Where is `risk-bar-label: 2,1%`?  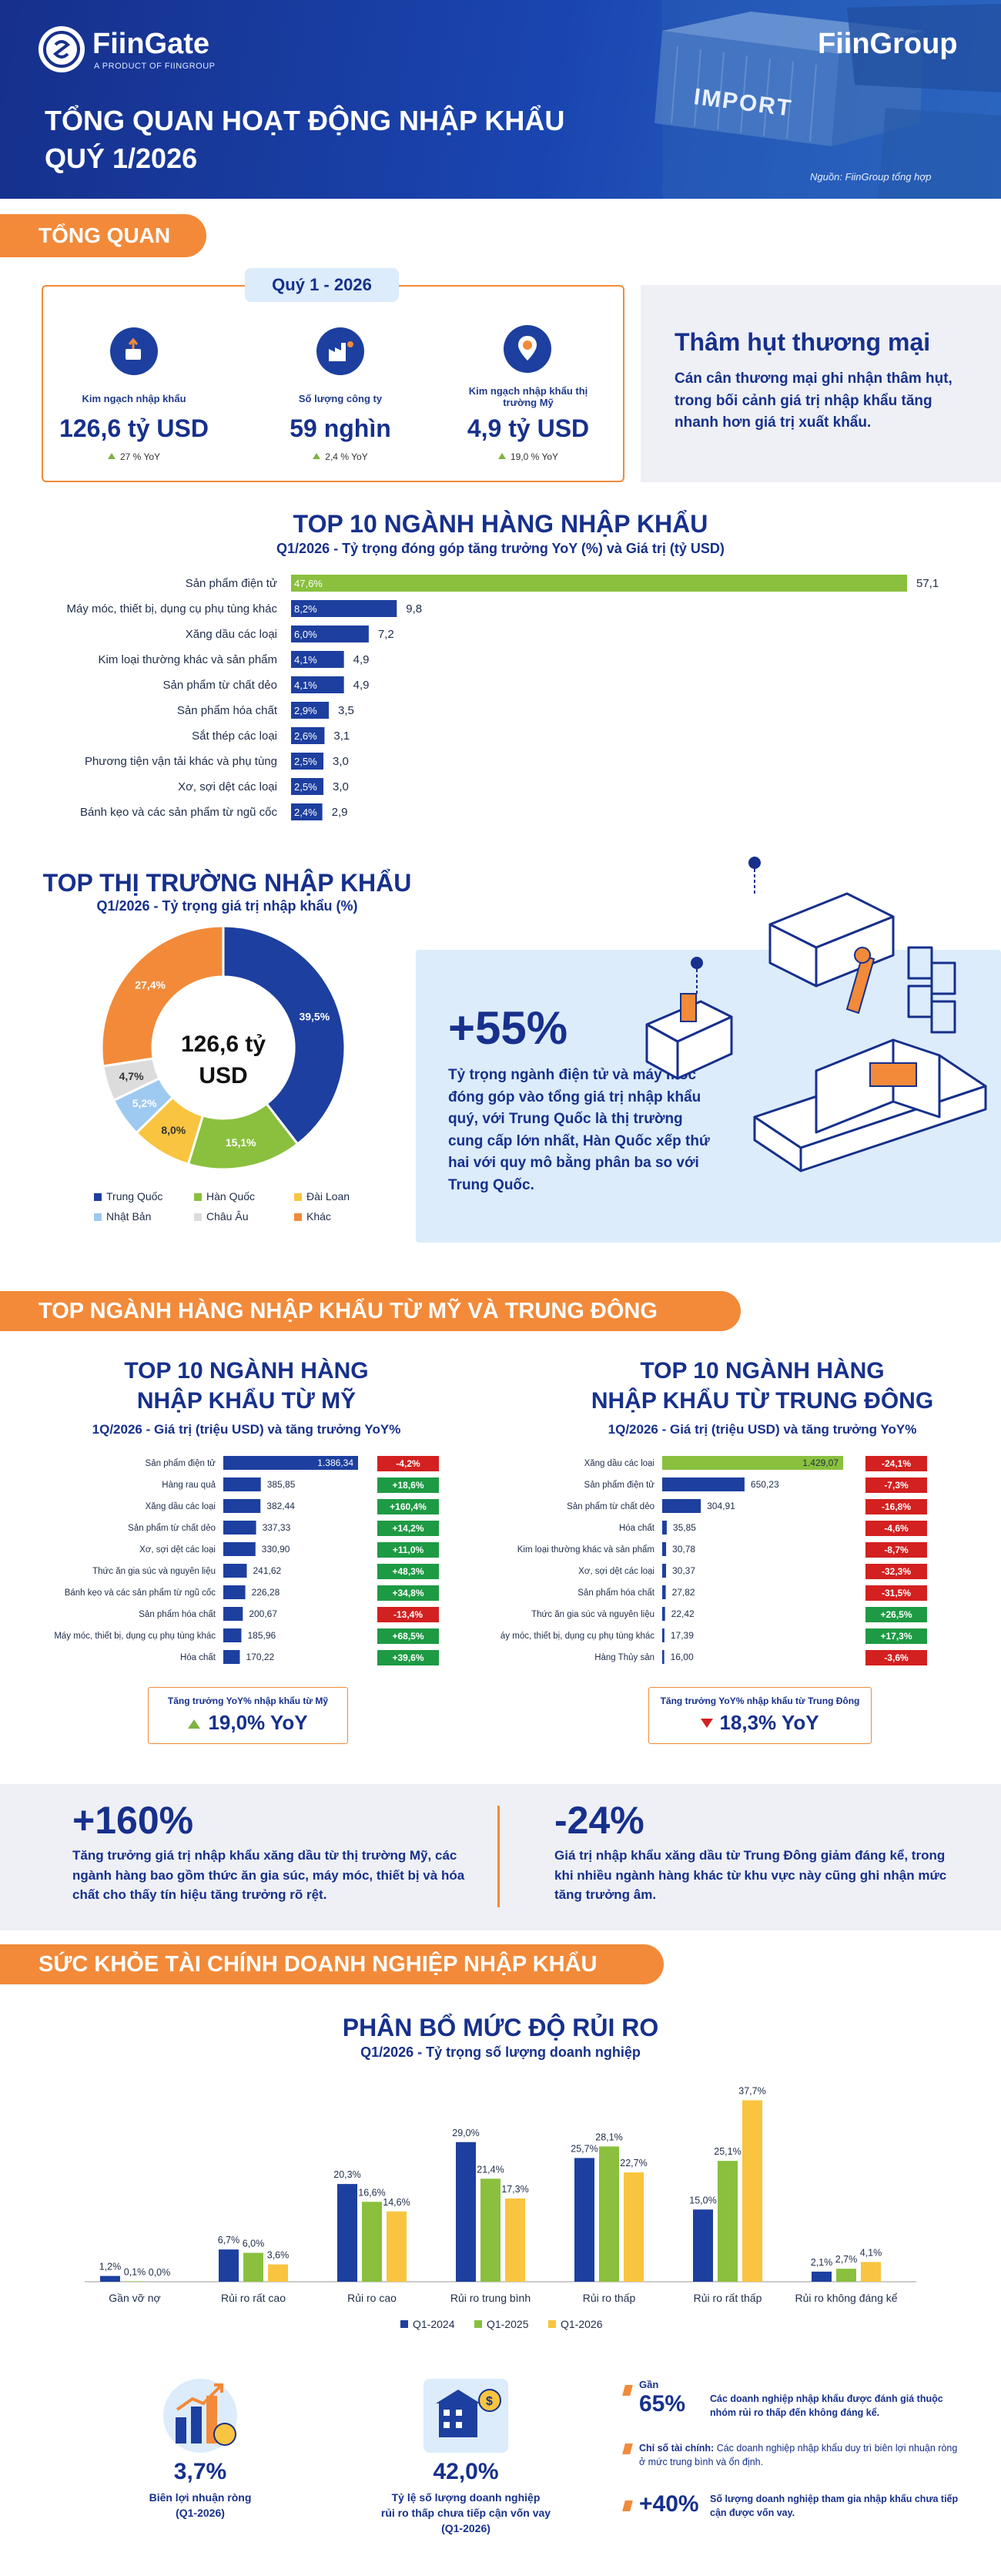 risk-bar-label: 2,1% is located at coordinates (822, 2262).